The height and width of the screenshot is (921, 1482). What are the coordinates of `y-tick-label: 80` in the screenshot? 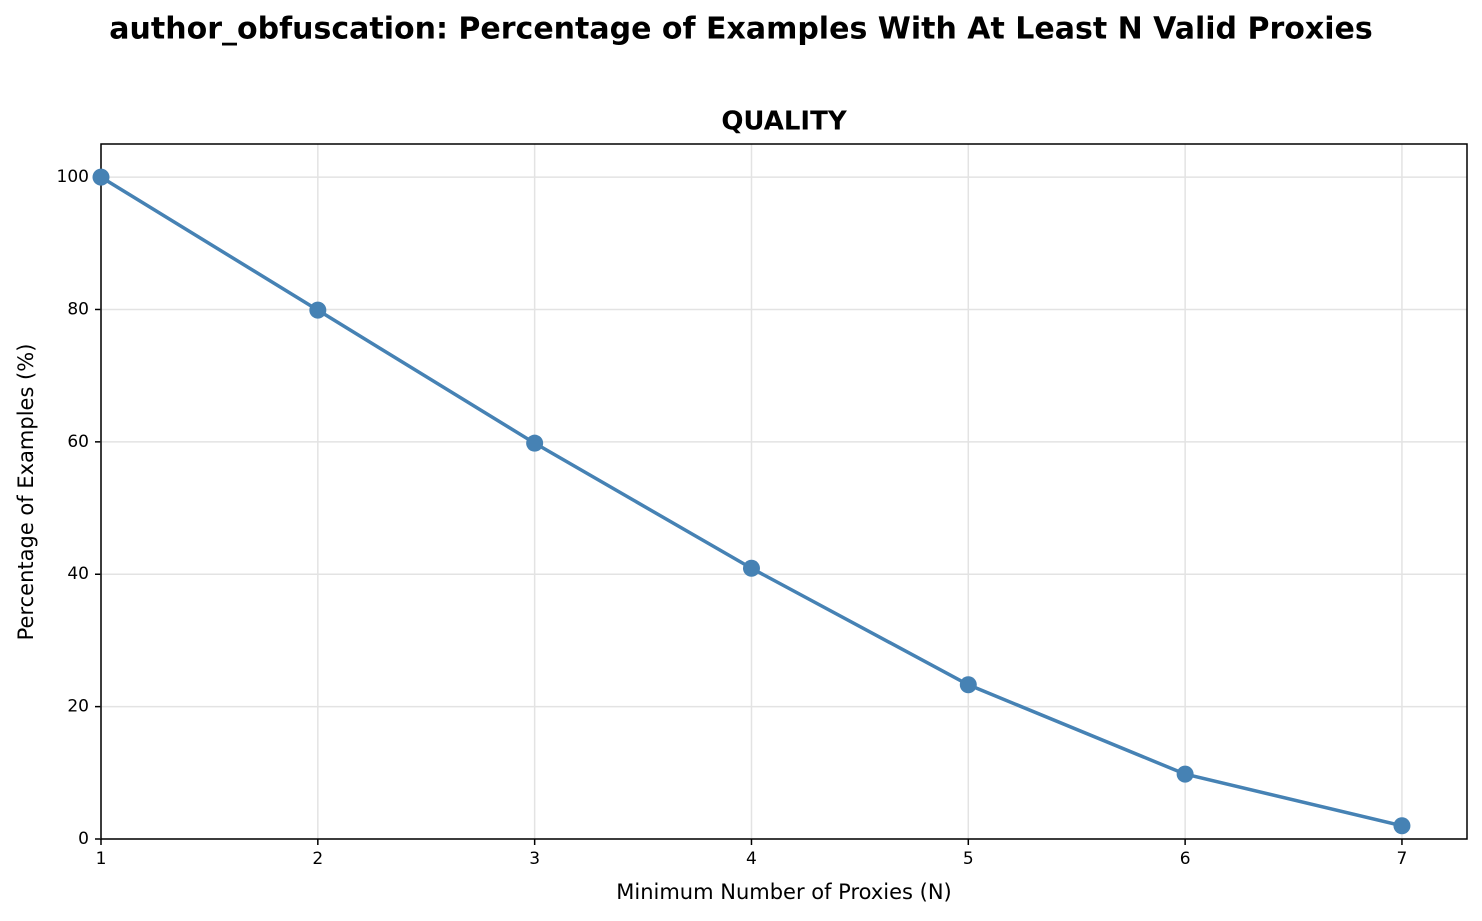 It's located at (78, 309).